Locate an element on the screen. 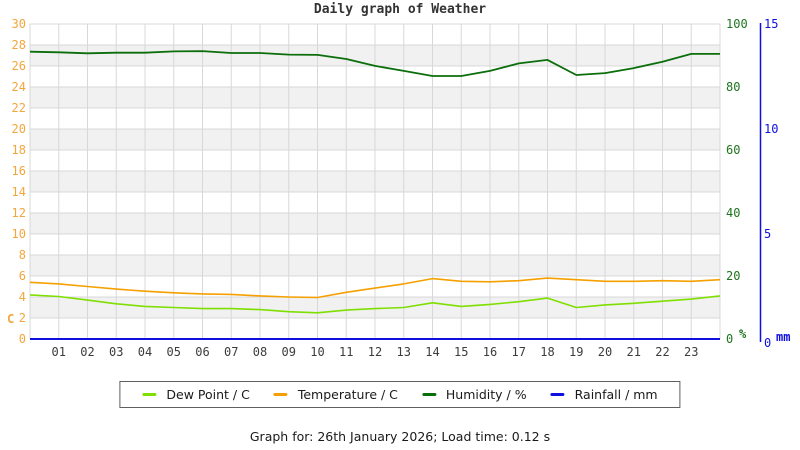  left-axis-tick: 22 is located at coordinates (19, 108).